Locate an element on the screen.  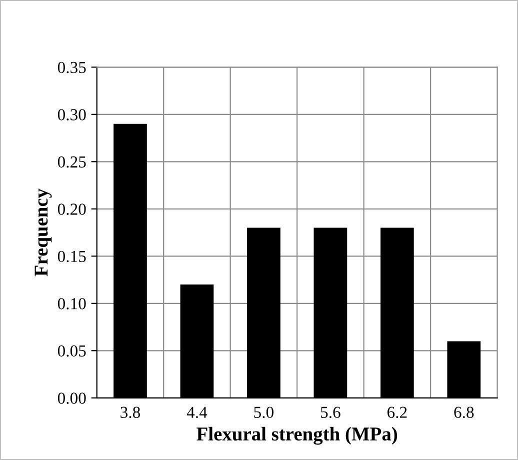
x-tick-label: 5.0 is located at coordinates (264, 412).